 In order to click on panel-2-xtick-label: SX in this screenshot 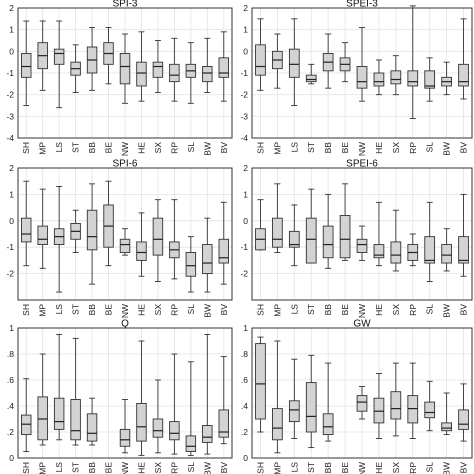, I will do `click(158, 310)`.